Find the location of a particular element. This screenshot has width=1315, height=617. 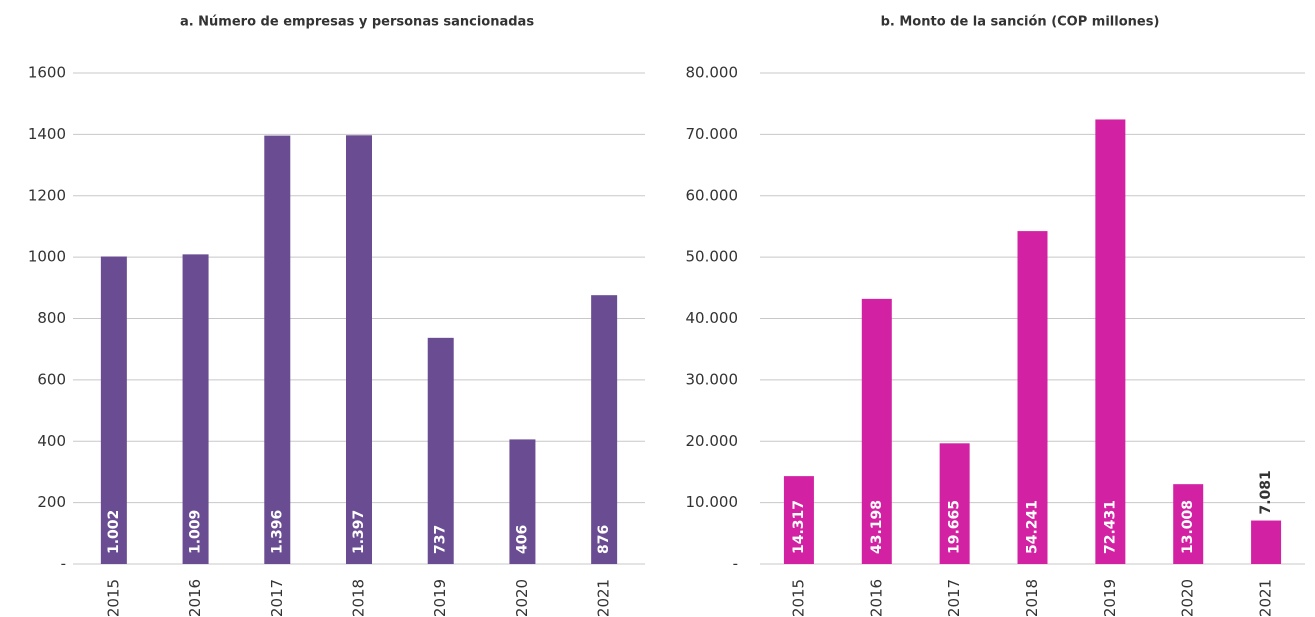

y-tick-label: 40.000 is located at coordinates (712, 318).